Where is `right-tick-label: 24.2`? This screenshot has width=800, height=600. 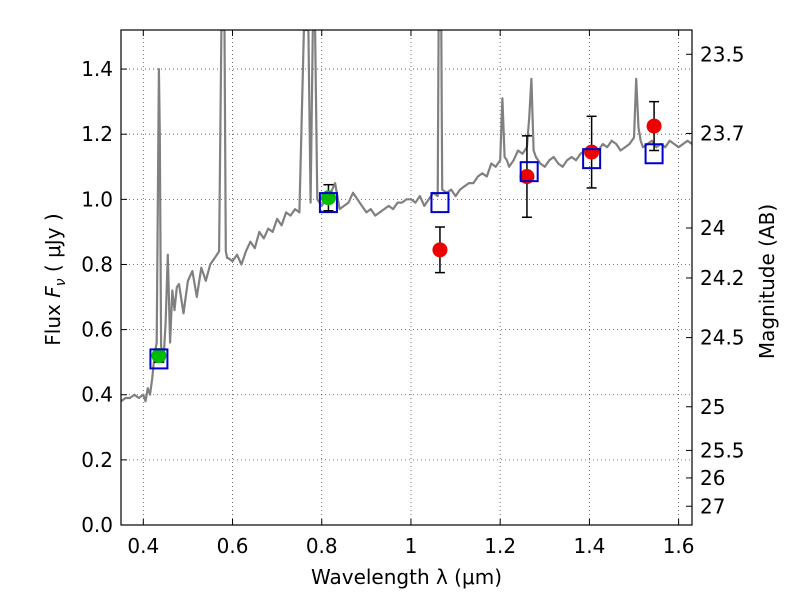
right-tick-label: 24.2 is located at coordinates (722, 278).